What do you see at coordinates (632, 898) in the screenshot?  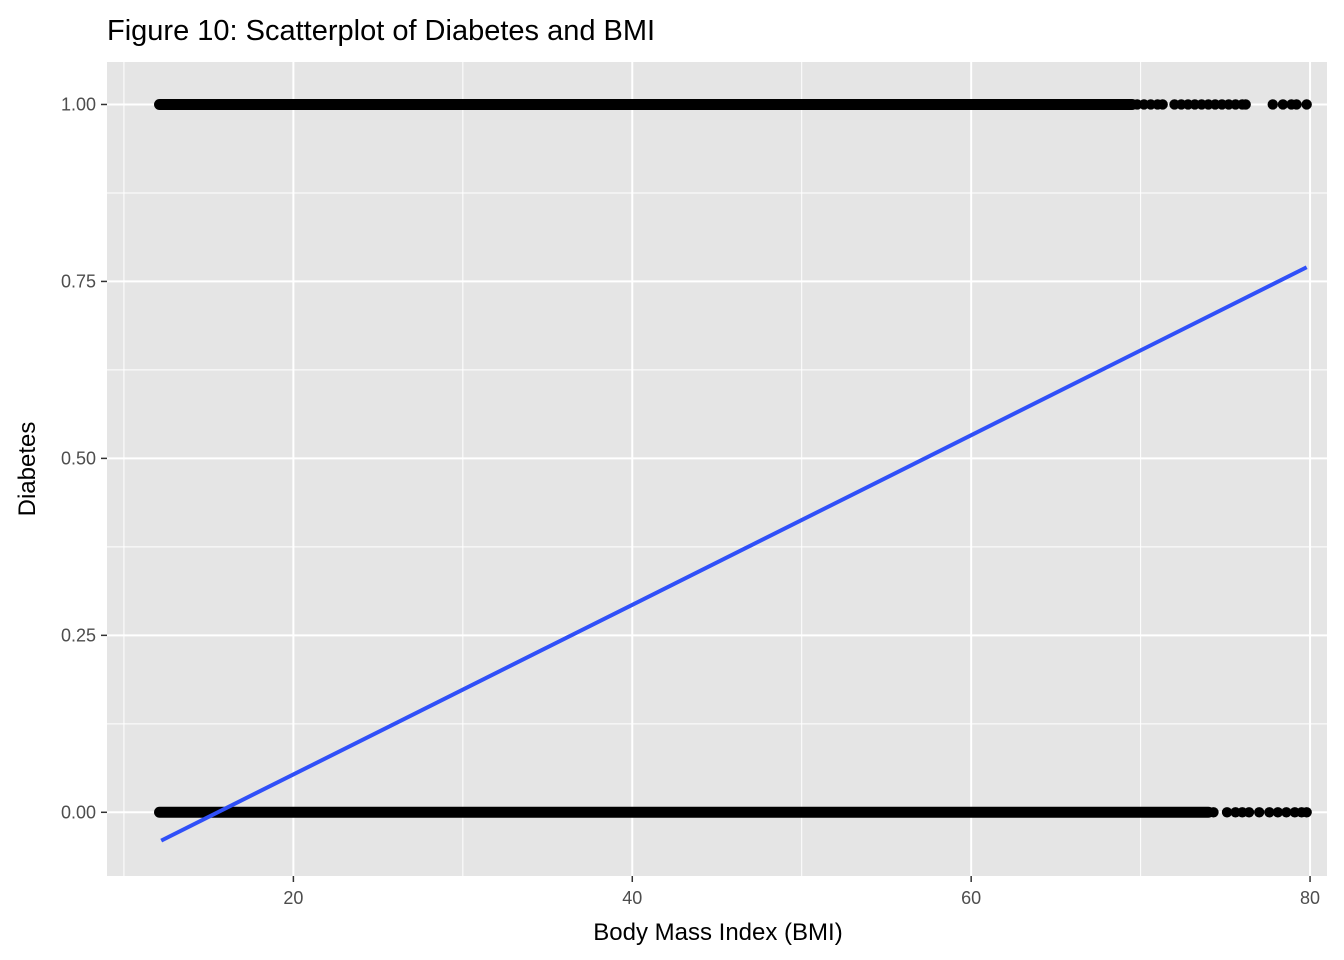 I see `x-tick-label: 40` at bounding box center [632, 898].